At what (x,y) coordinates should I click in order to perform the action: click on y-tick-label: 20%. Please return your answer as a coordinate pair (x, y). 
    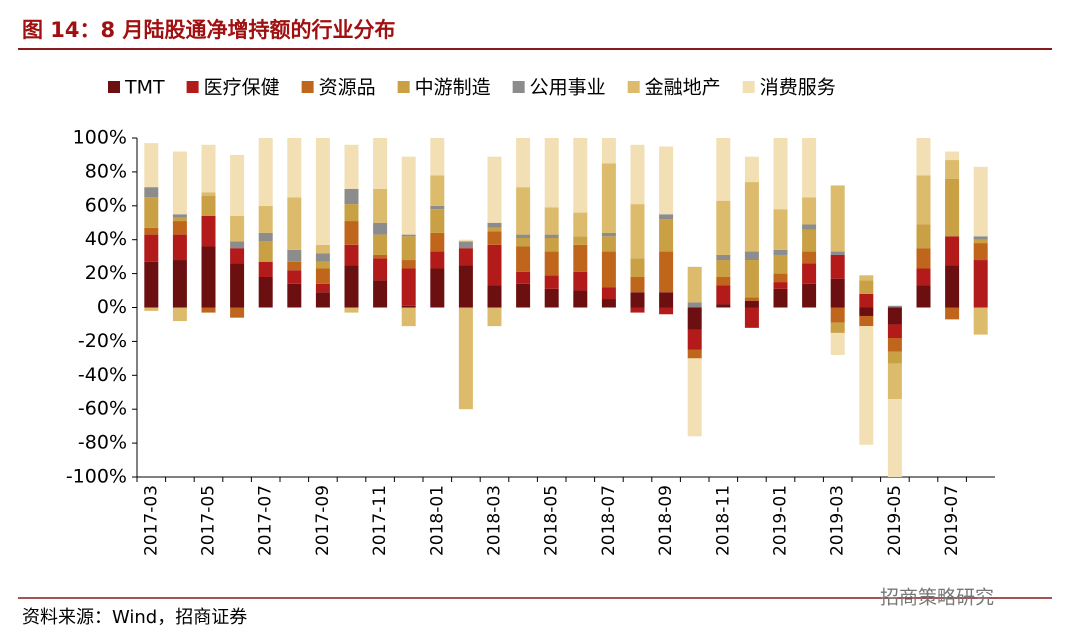
    Looking at the image, I should click on (106, 273).